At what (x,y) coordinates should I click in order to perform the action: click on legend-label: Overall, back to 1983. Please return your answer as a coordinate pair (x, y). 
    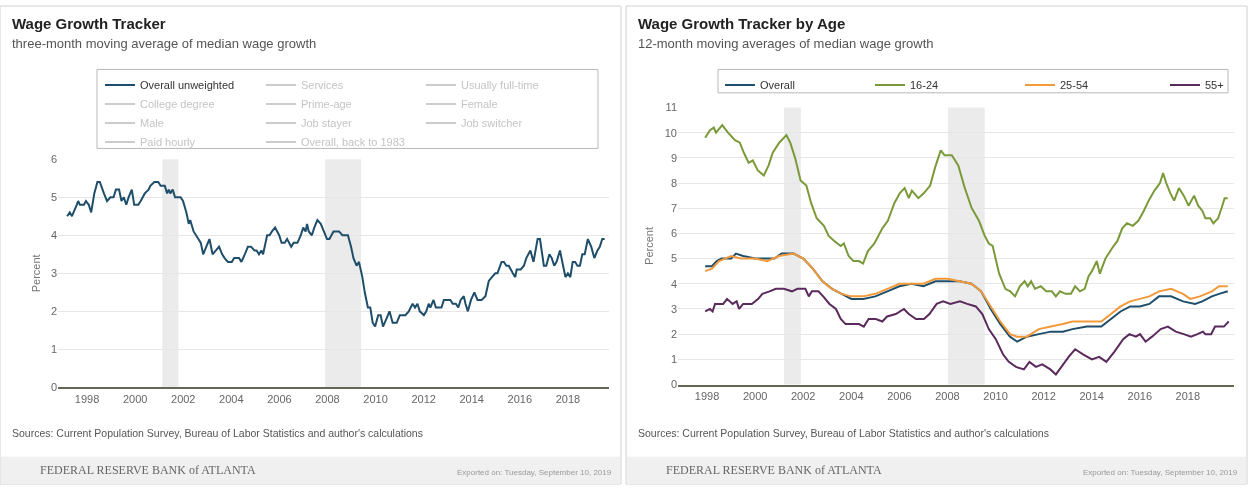
    Looking at the image, I should click on (353, 142).